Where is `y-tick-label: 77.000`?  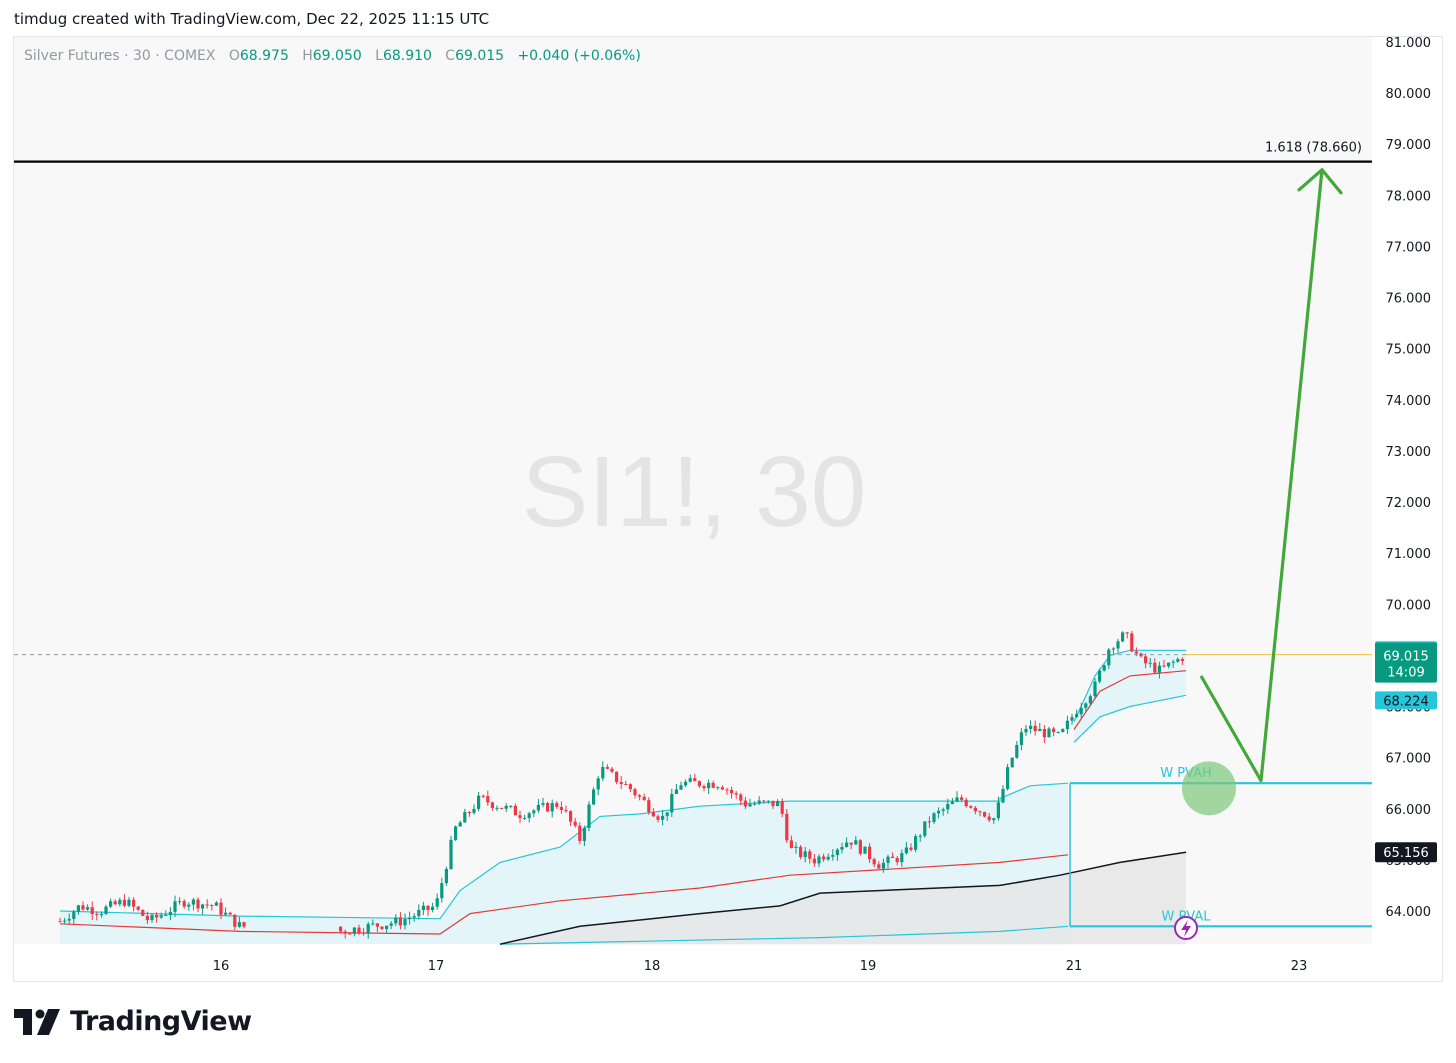 y-tick-label: 77.000 is located at coordinates (1409, 247).